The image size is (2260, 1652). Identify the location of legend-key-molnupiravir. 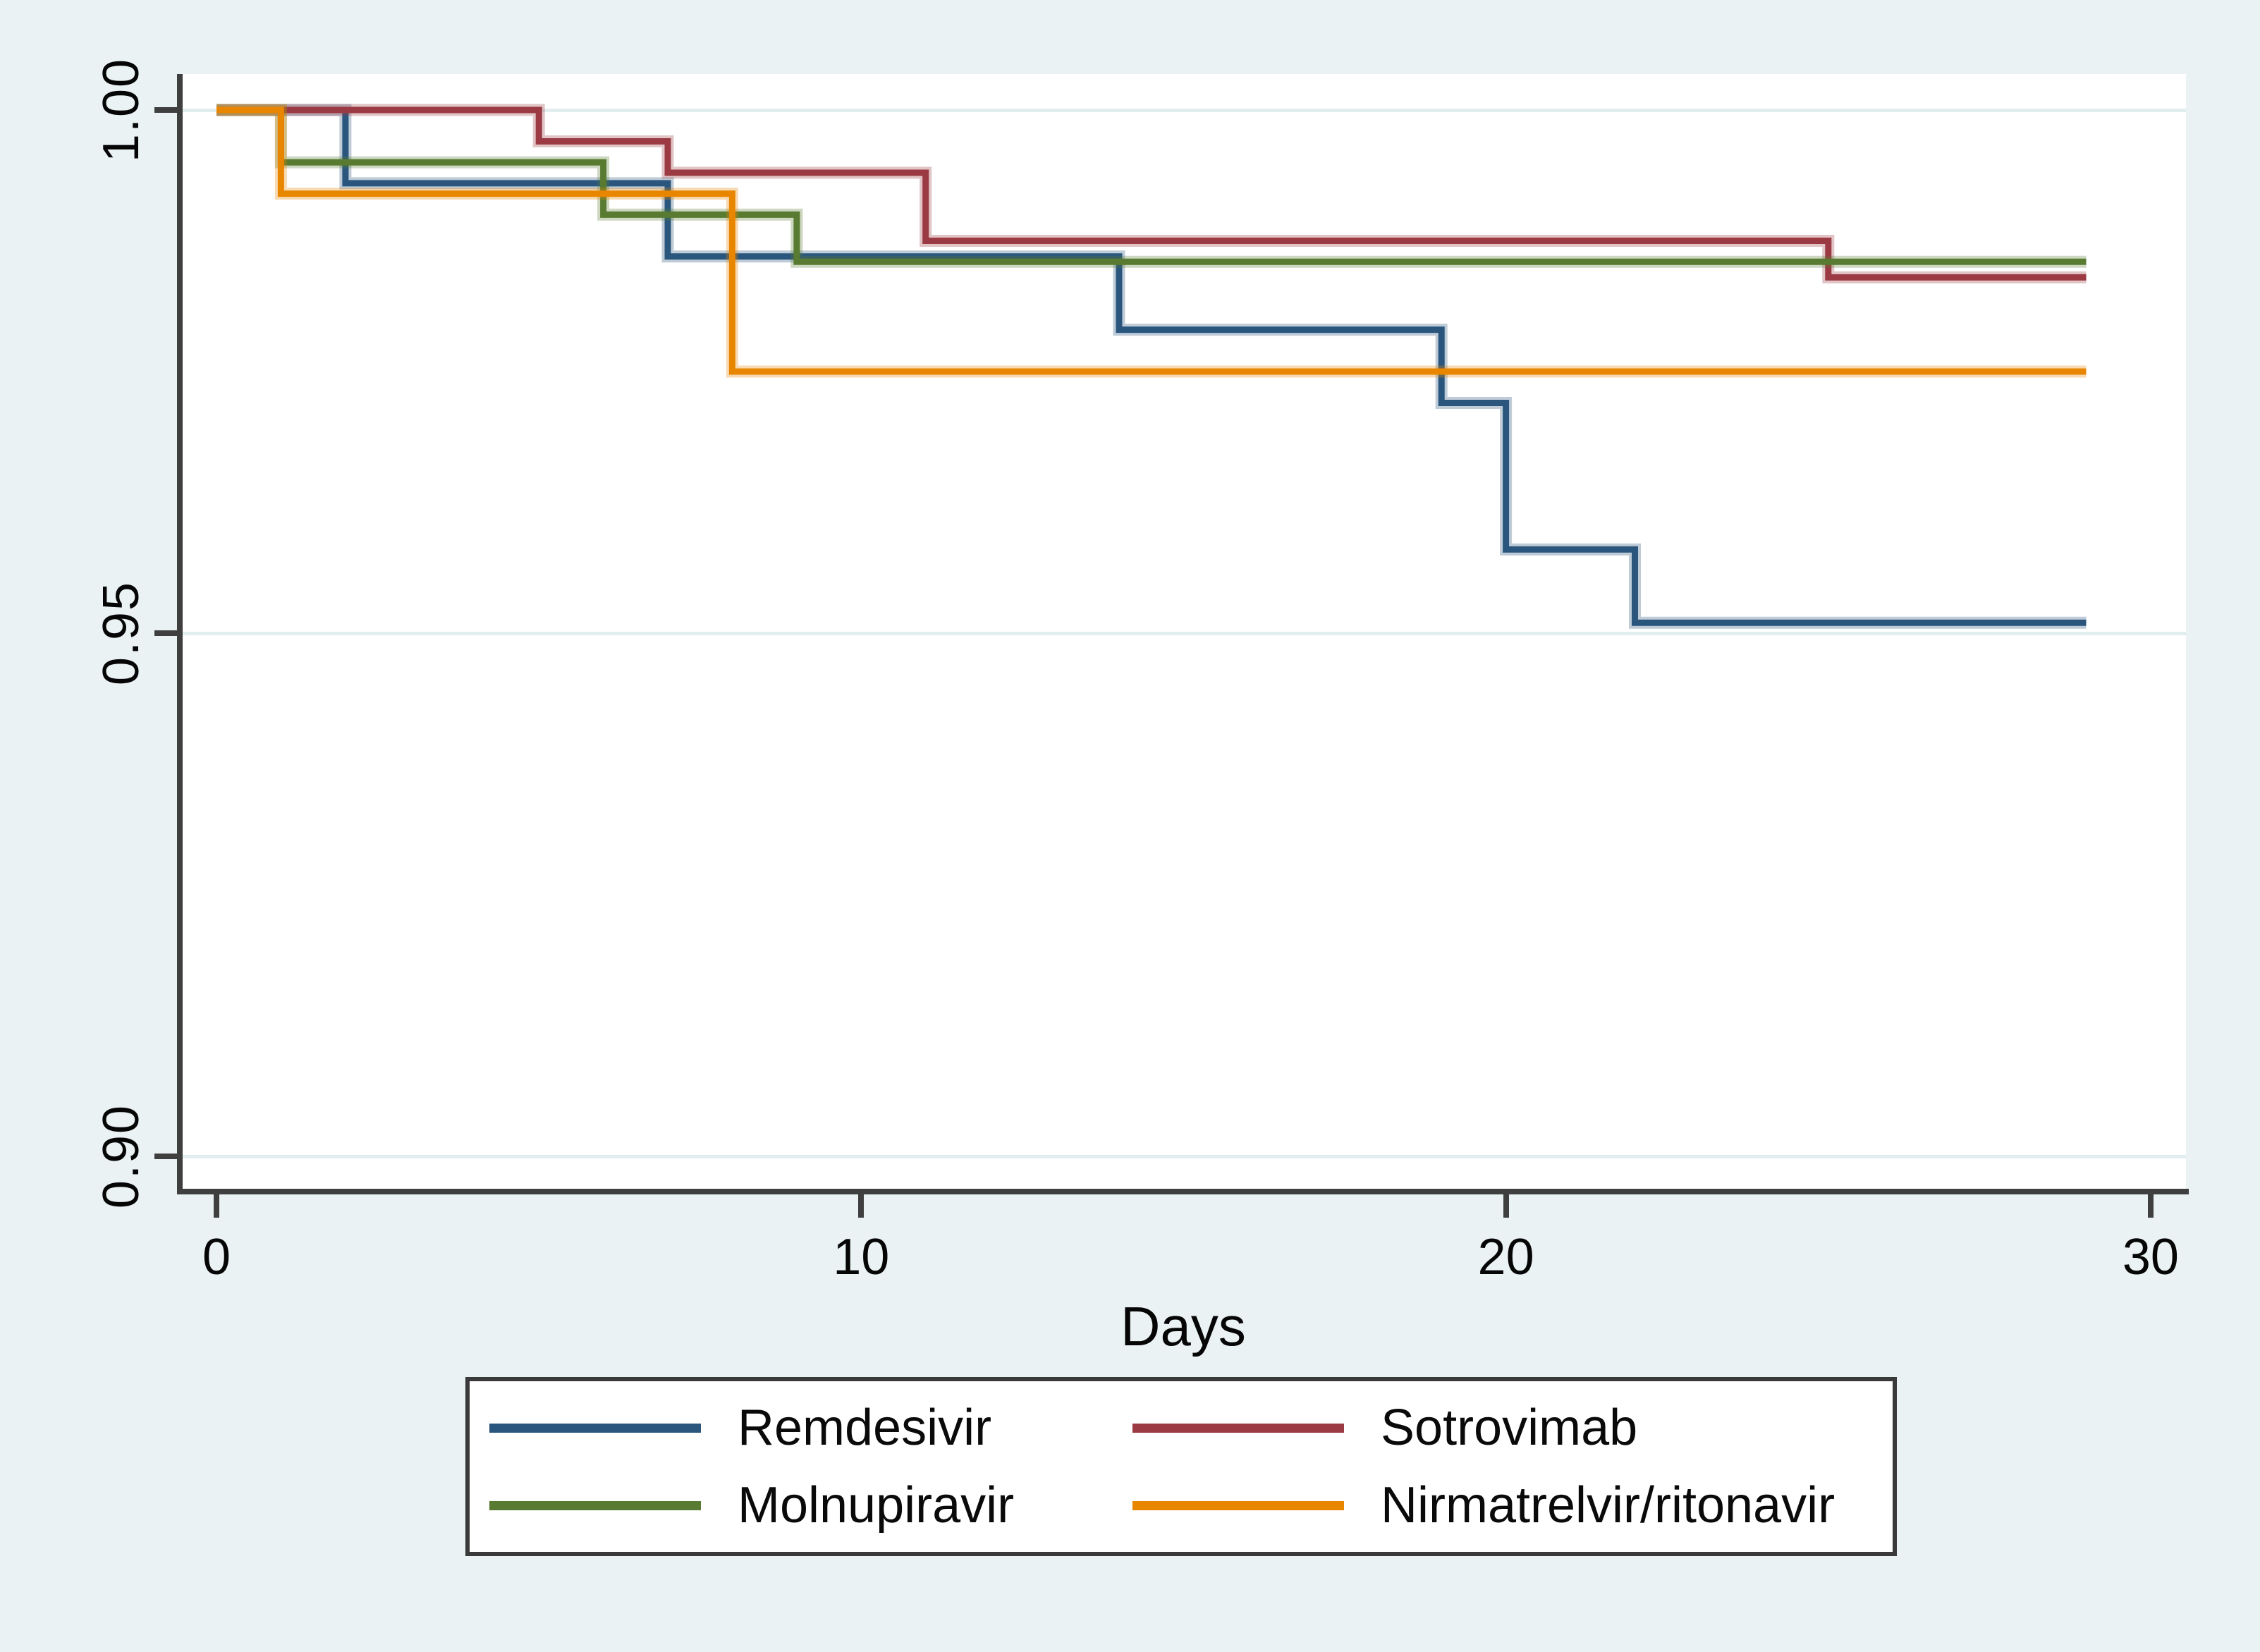
(595, 1505).